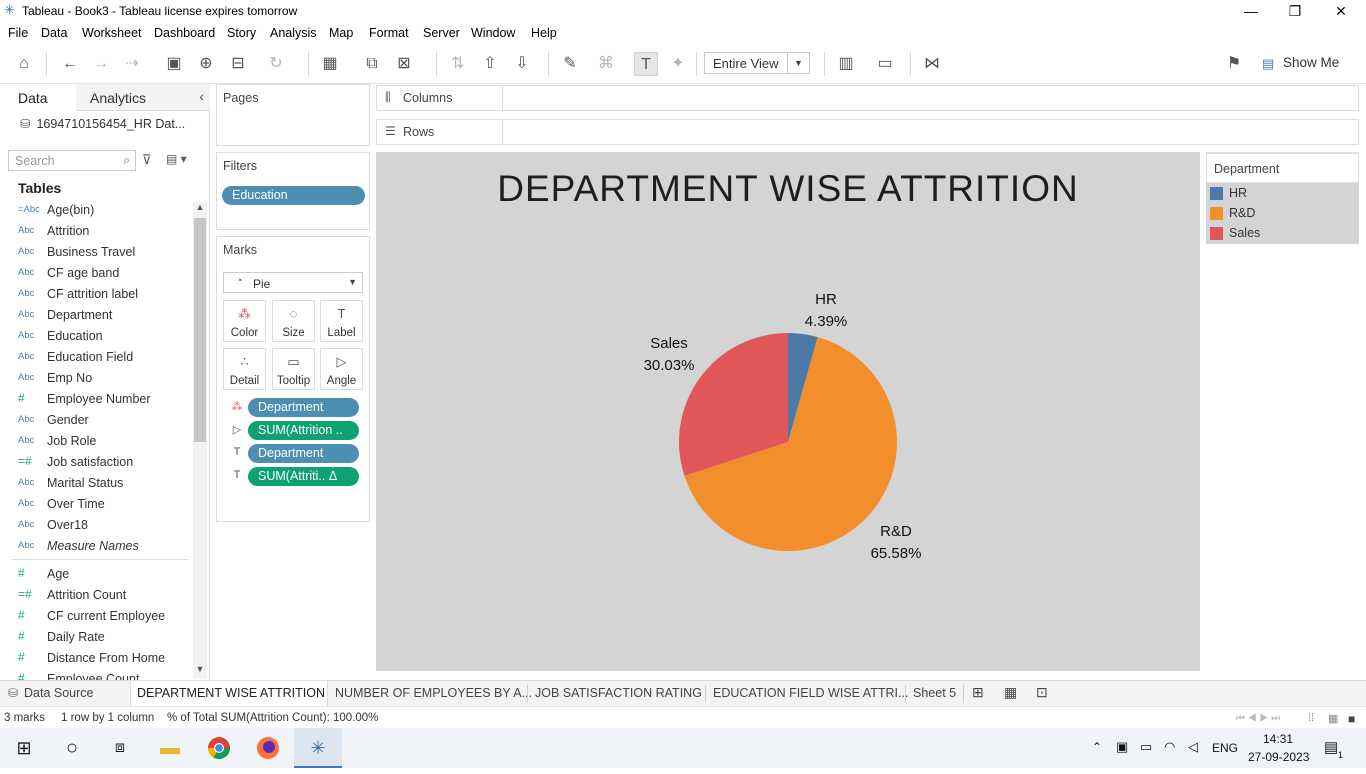 Image resolution: width=1366 pixels, height=774 pixels. Describe the element at coordinates (404, 63) in the screenshot. I see `clear-sheet-icon: ⊠` at that location.